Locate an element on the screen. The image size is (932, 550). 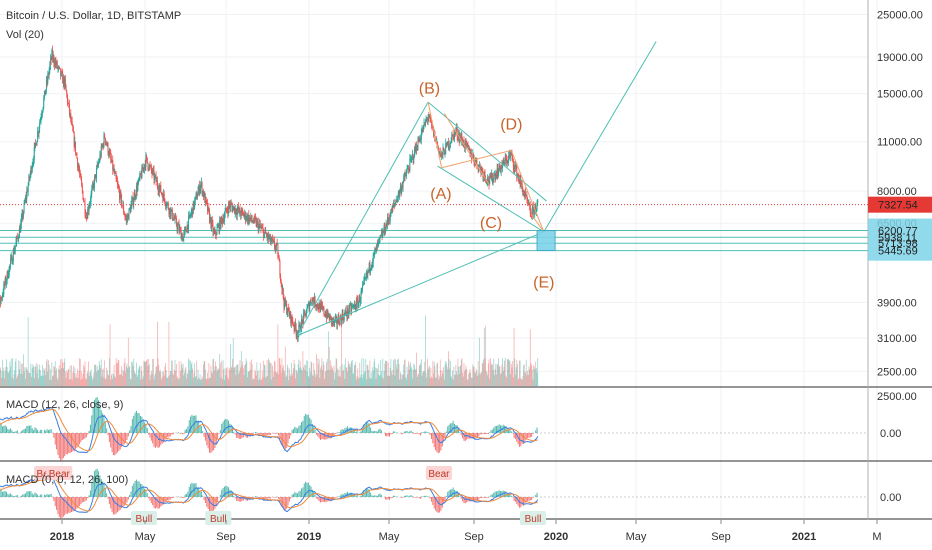
target-zone-box is located at coordinates (546, 241).